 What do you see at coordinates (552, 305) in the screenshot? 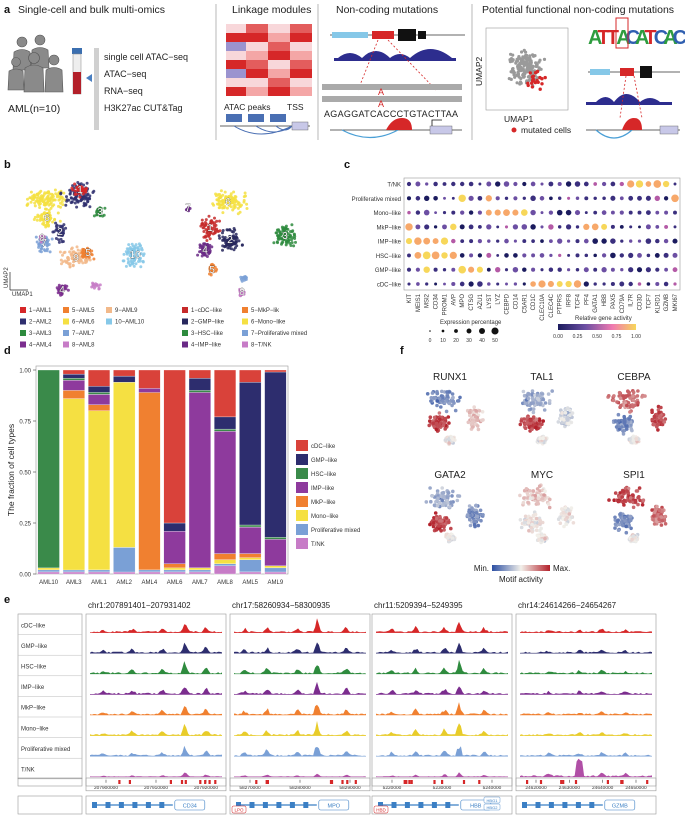
I see `gene-tick-label: CLEC4C` at bounding box center [552, 305].